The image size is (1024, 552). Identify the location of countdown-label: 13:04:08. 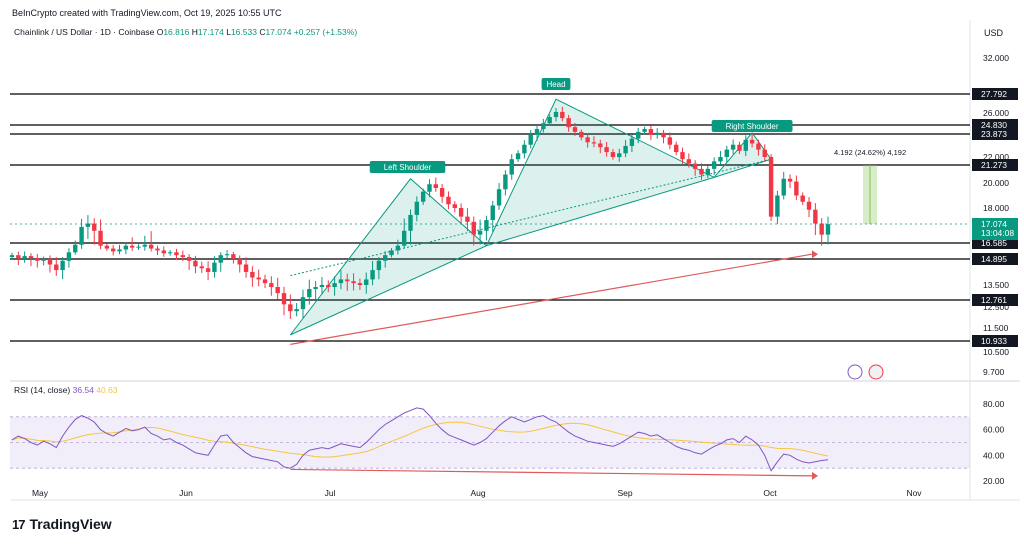
(997, 233).